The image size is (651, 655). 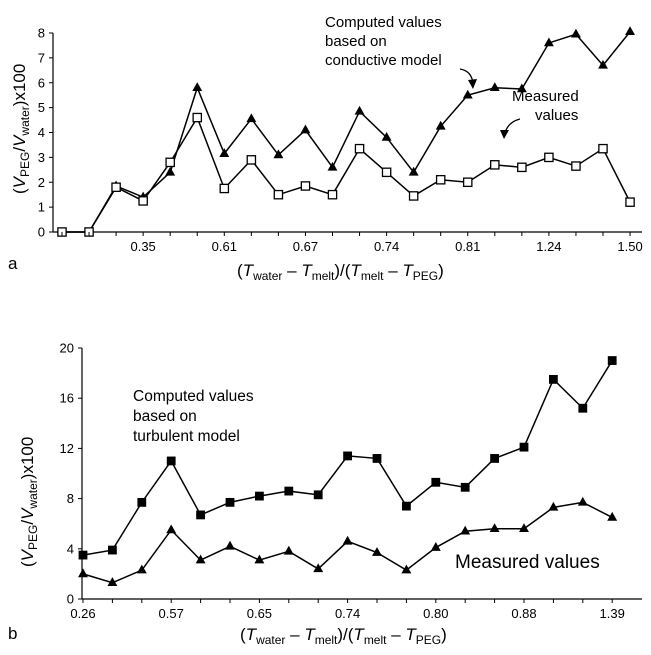 I want to click on chart-a-y-tick-label: 2, so click(x=41, y=182).